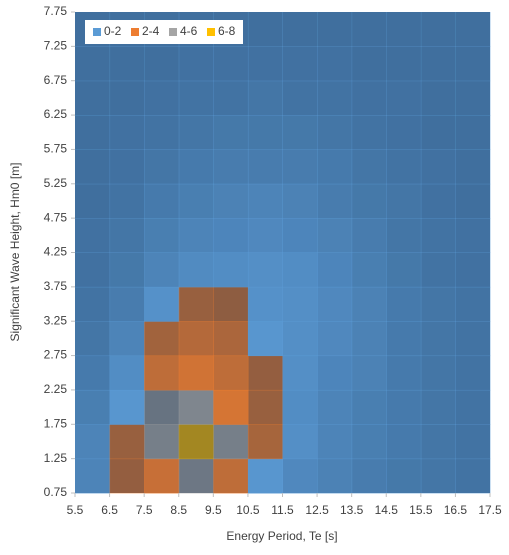 This screenshot has height=555, width=509. What do you see at coordinates (56, 492) in the screenshot?
I see `y-tick-label: 0.75` at bounding box center [56, 492].